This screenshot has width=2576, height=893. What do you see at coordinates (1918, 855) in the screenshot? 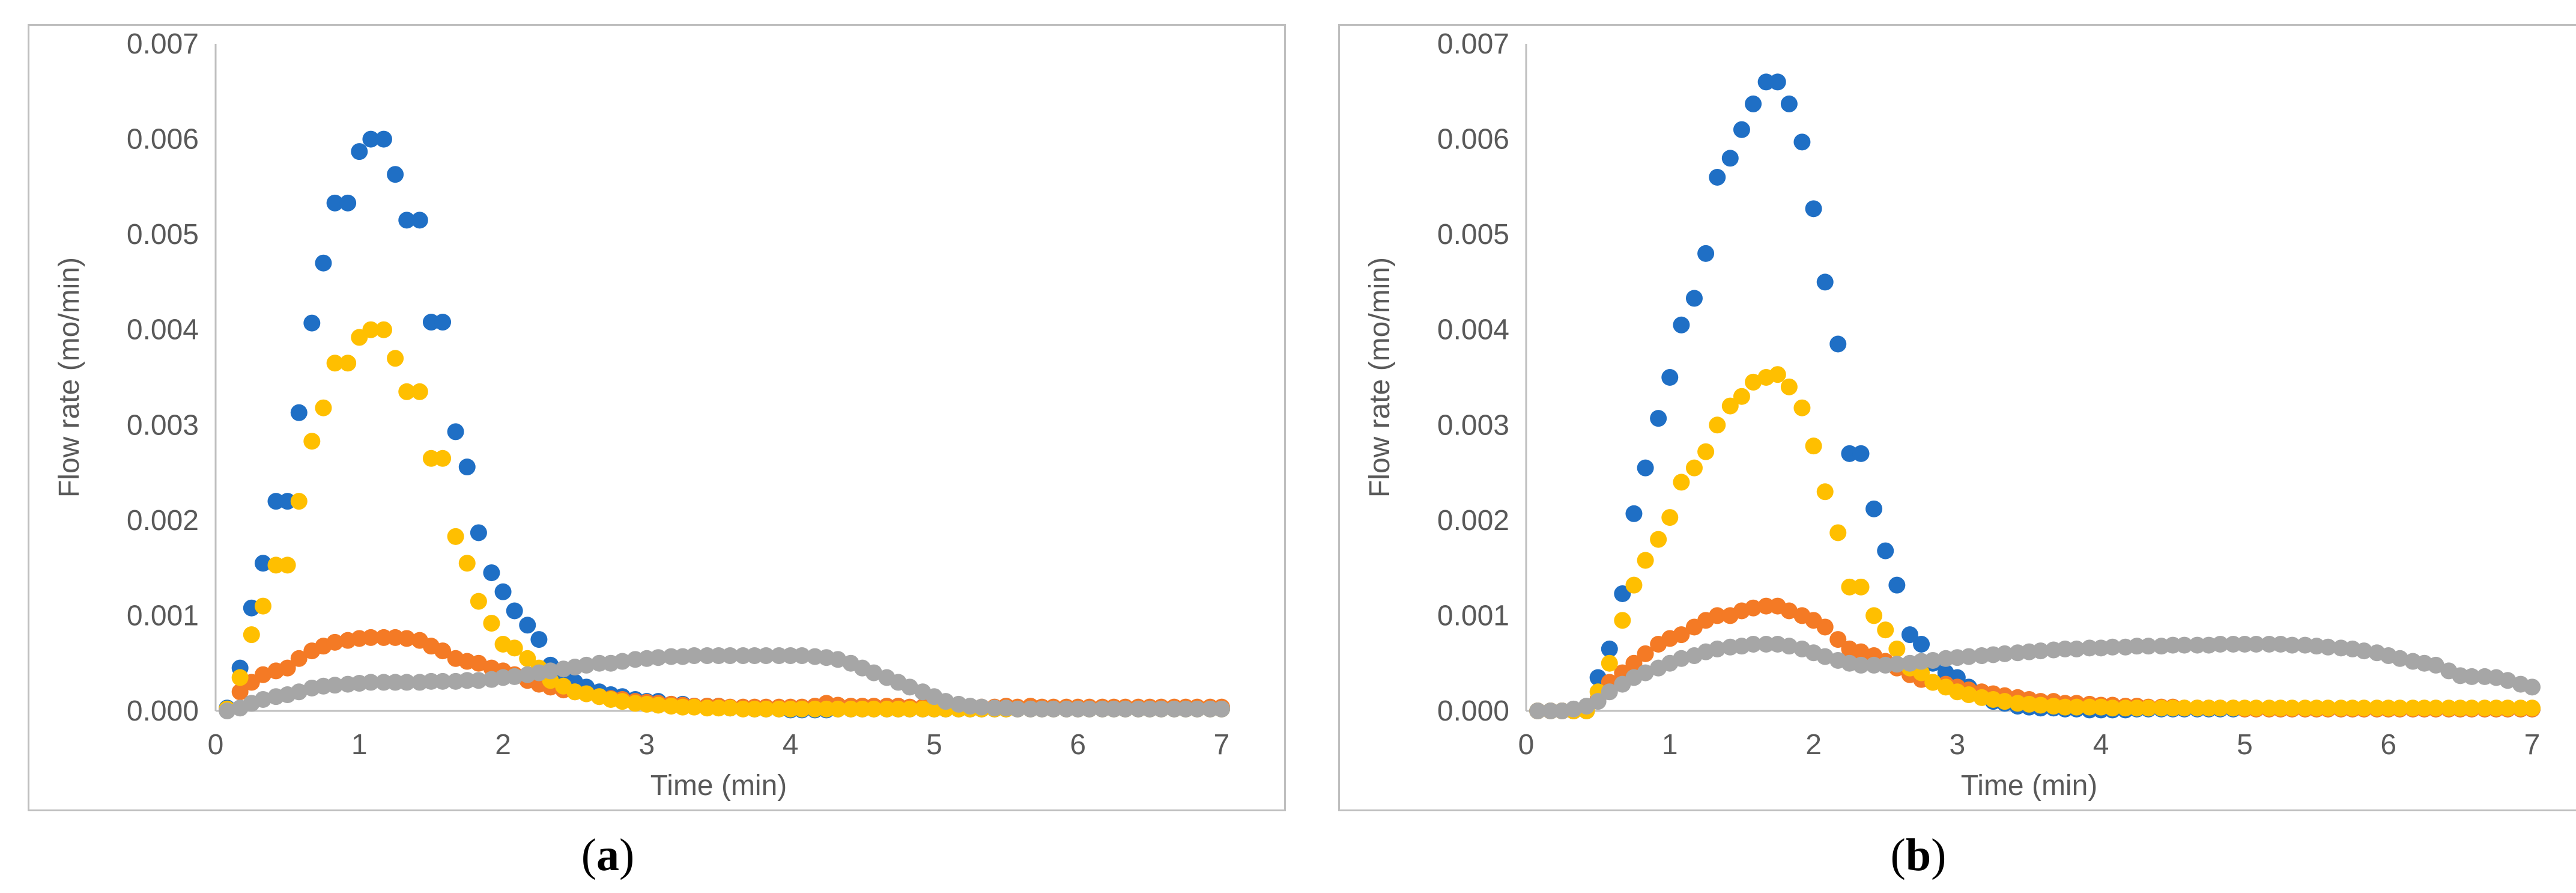
I see `caption-b-letter: b` at bounding box center [1918, 855].